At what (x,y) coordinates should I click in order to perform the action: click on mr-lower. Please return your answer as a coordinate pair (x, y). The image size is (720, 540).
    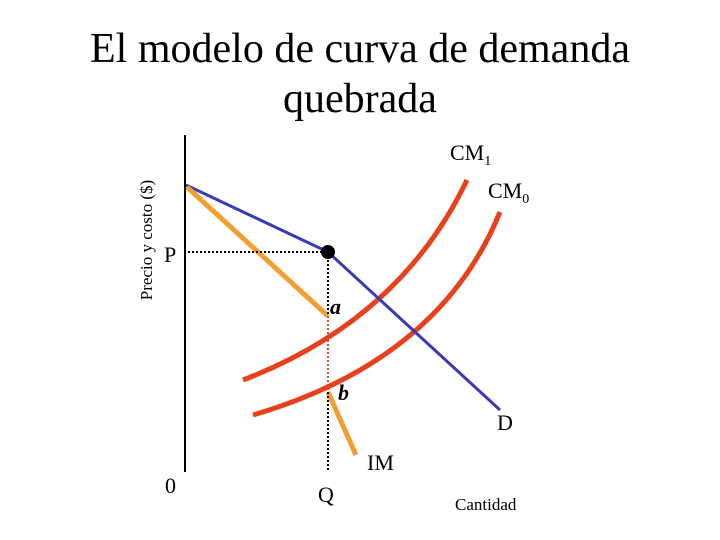
    Looking at the image, I should click on (342, 423).